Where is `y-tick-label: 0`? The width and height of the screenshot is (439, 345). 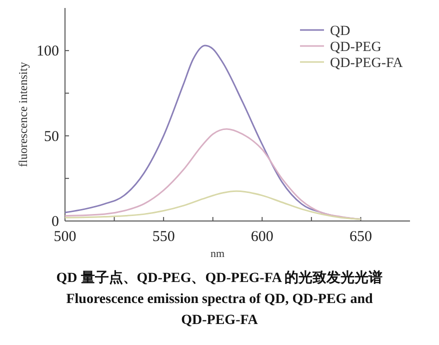
y-tick-label: 0 is located at coordinates (55, 222).